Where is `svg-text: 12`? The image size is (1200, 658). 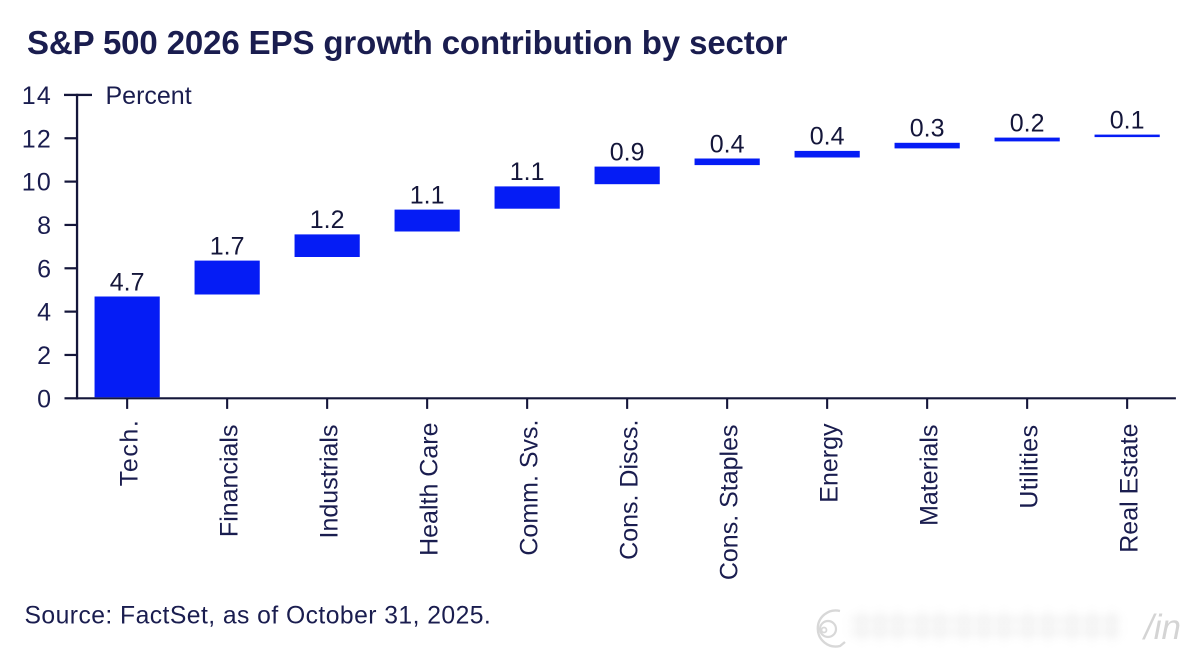 svg-text: 12 is located at coordinates (37, 139).